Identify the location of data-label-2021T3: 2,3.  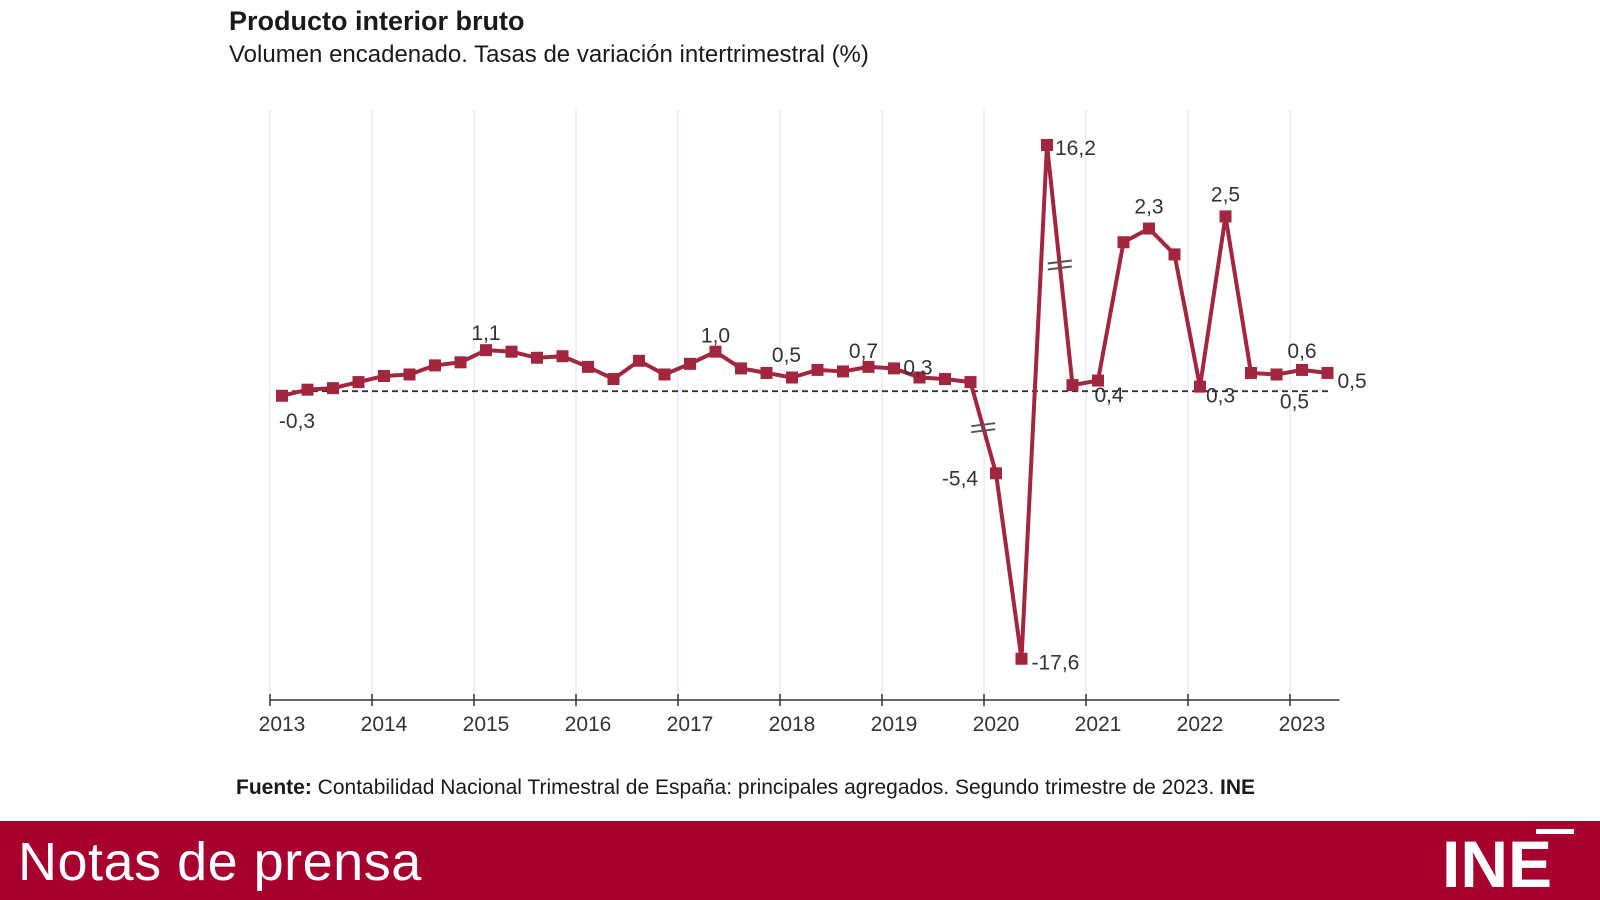
(1148, 207).